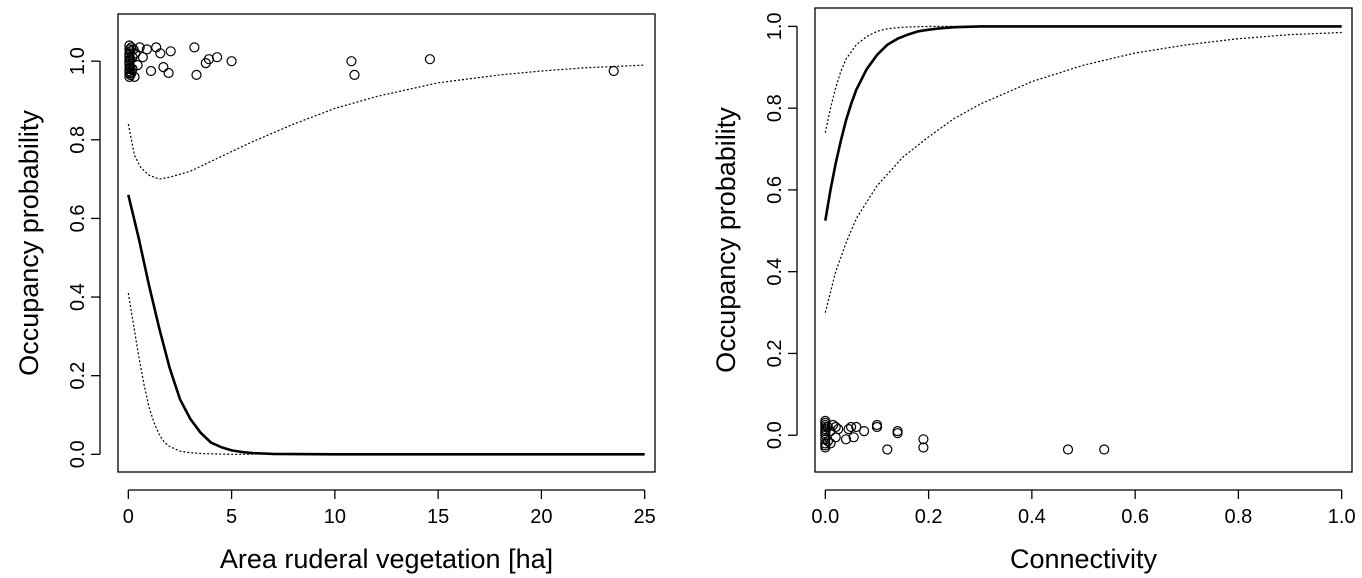 The image size is (1362, 578). What do you see at coordinates (128, 517) in the screenshot?
I see `x-tick-label: 0` at bounding box center [128, 517].